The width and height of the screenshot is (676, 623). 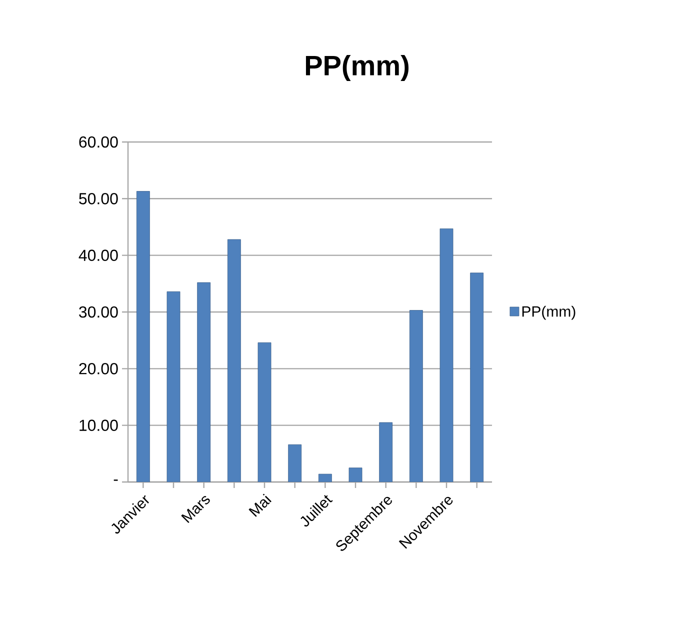 I want to click on legend-label: PP(mm), so click(x=549, y=313).